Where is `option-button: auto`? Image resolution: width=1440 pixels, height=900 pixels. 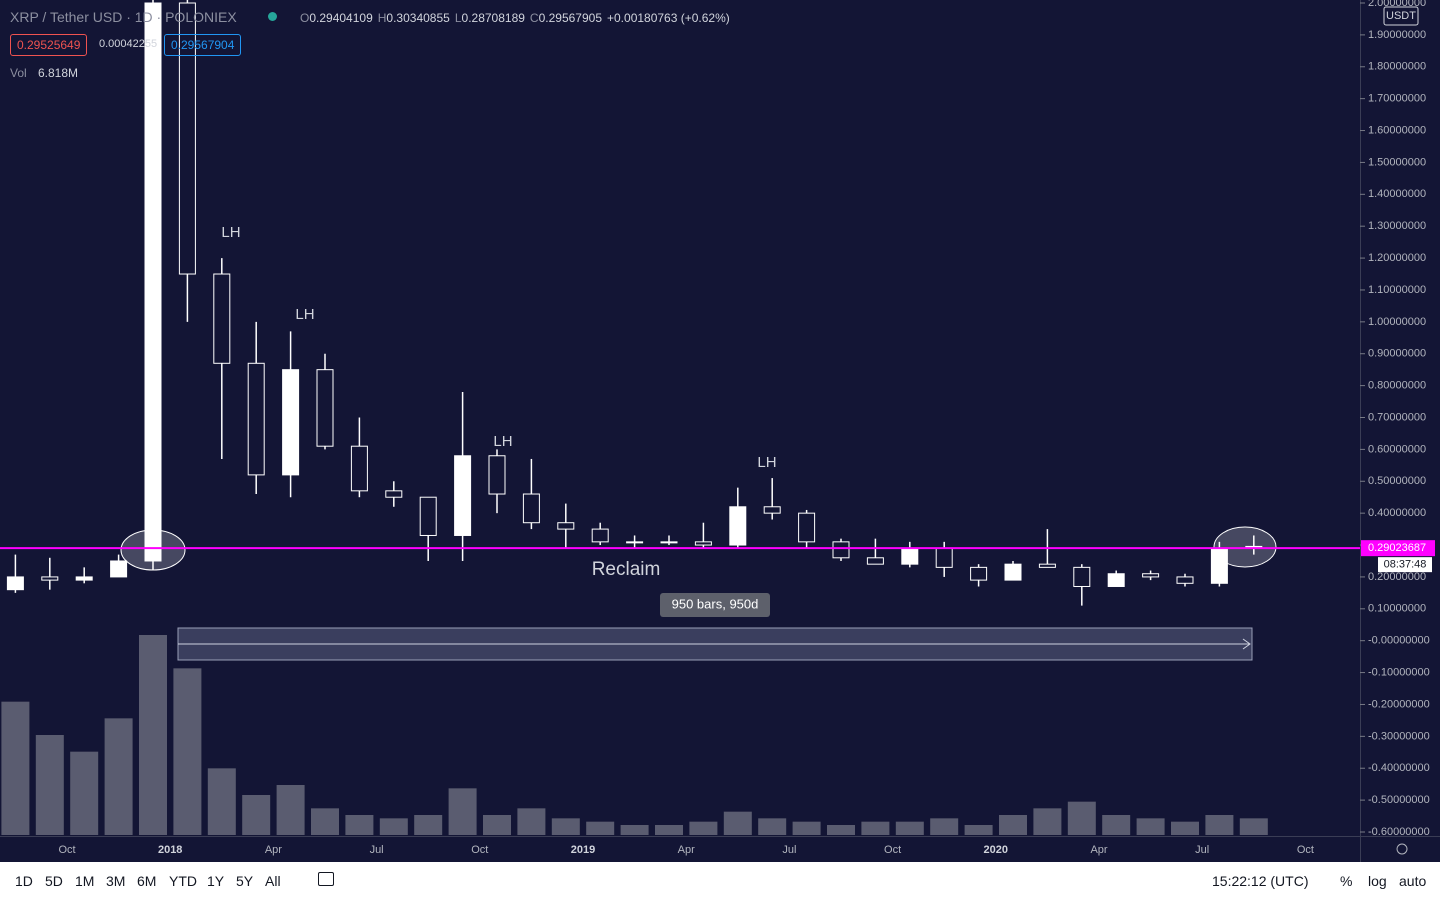 option-button: auto is located at coordinates (1413, 881).